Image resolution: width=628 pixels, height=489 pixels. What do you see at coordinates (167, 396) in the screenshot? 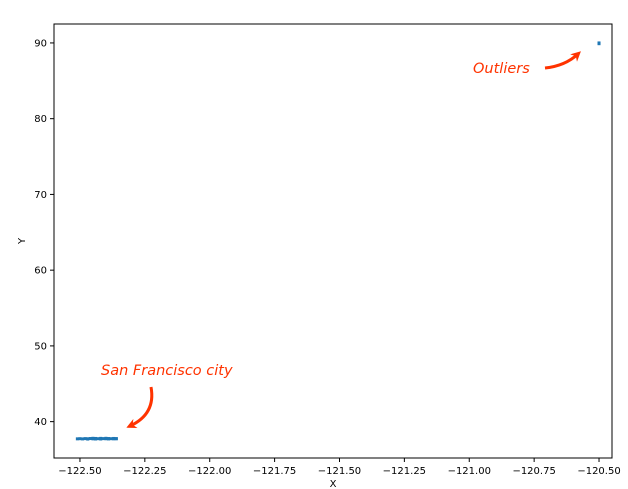
I see `sf-annotation: San Francisco city` at bounding box center [167, 396].